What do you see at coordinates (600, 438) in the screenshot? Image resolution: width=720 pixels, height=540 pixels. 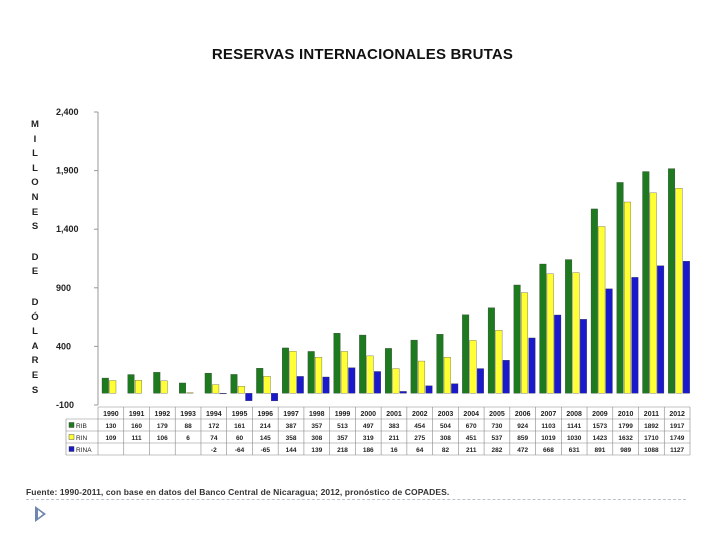 I see `data-label-rin: 1423` at bounding box center [600, 438].